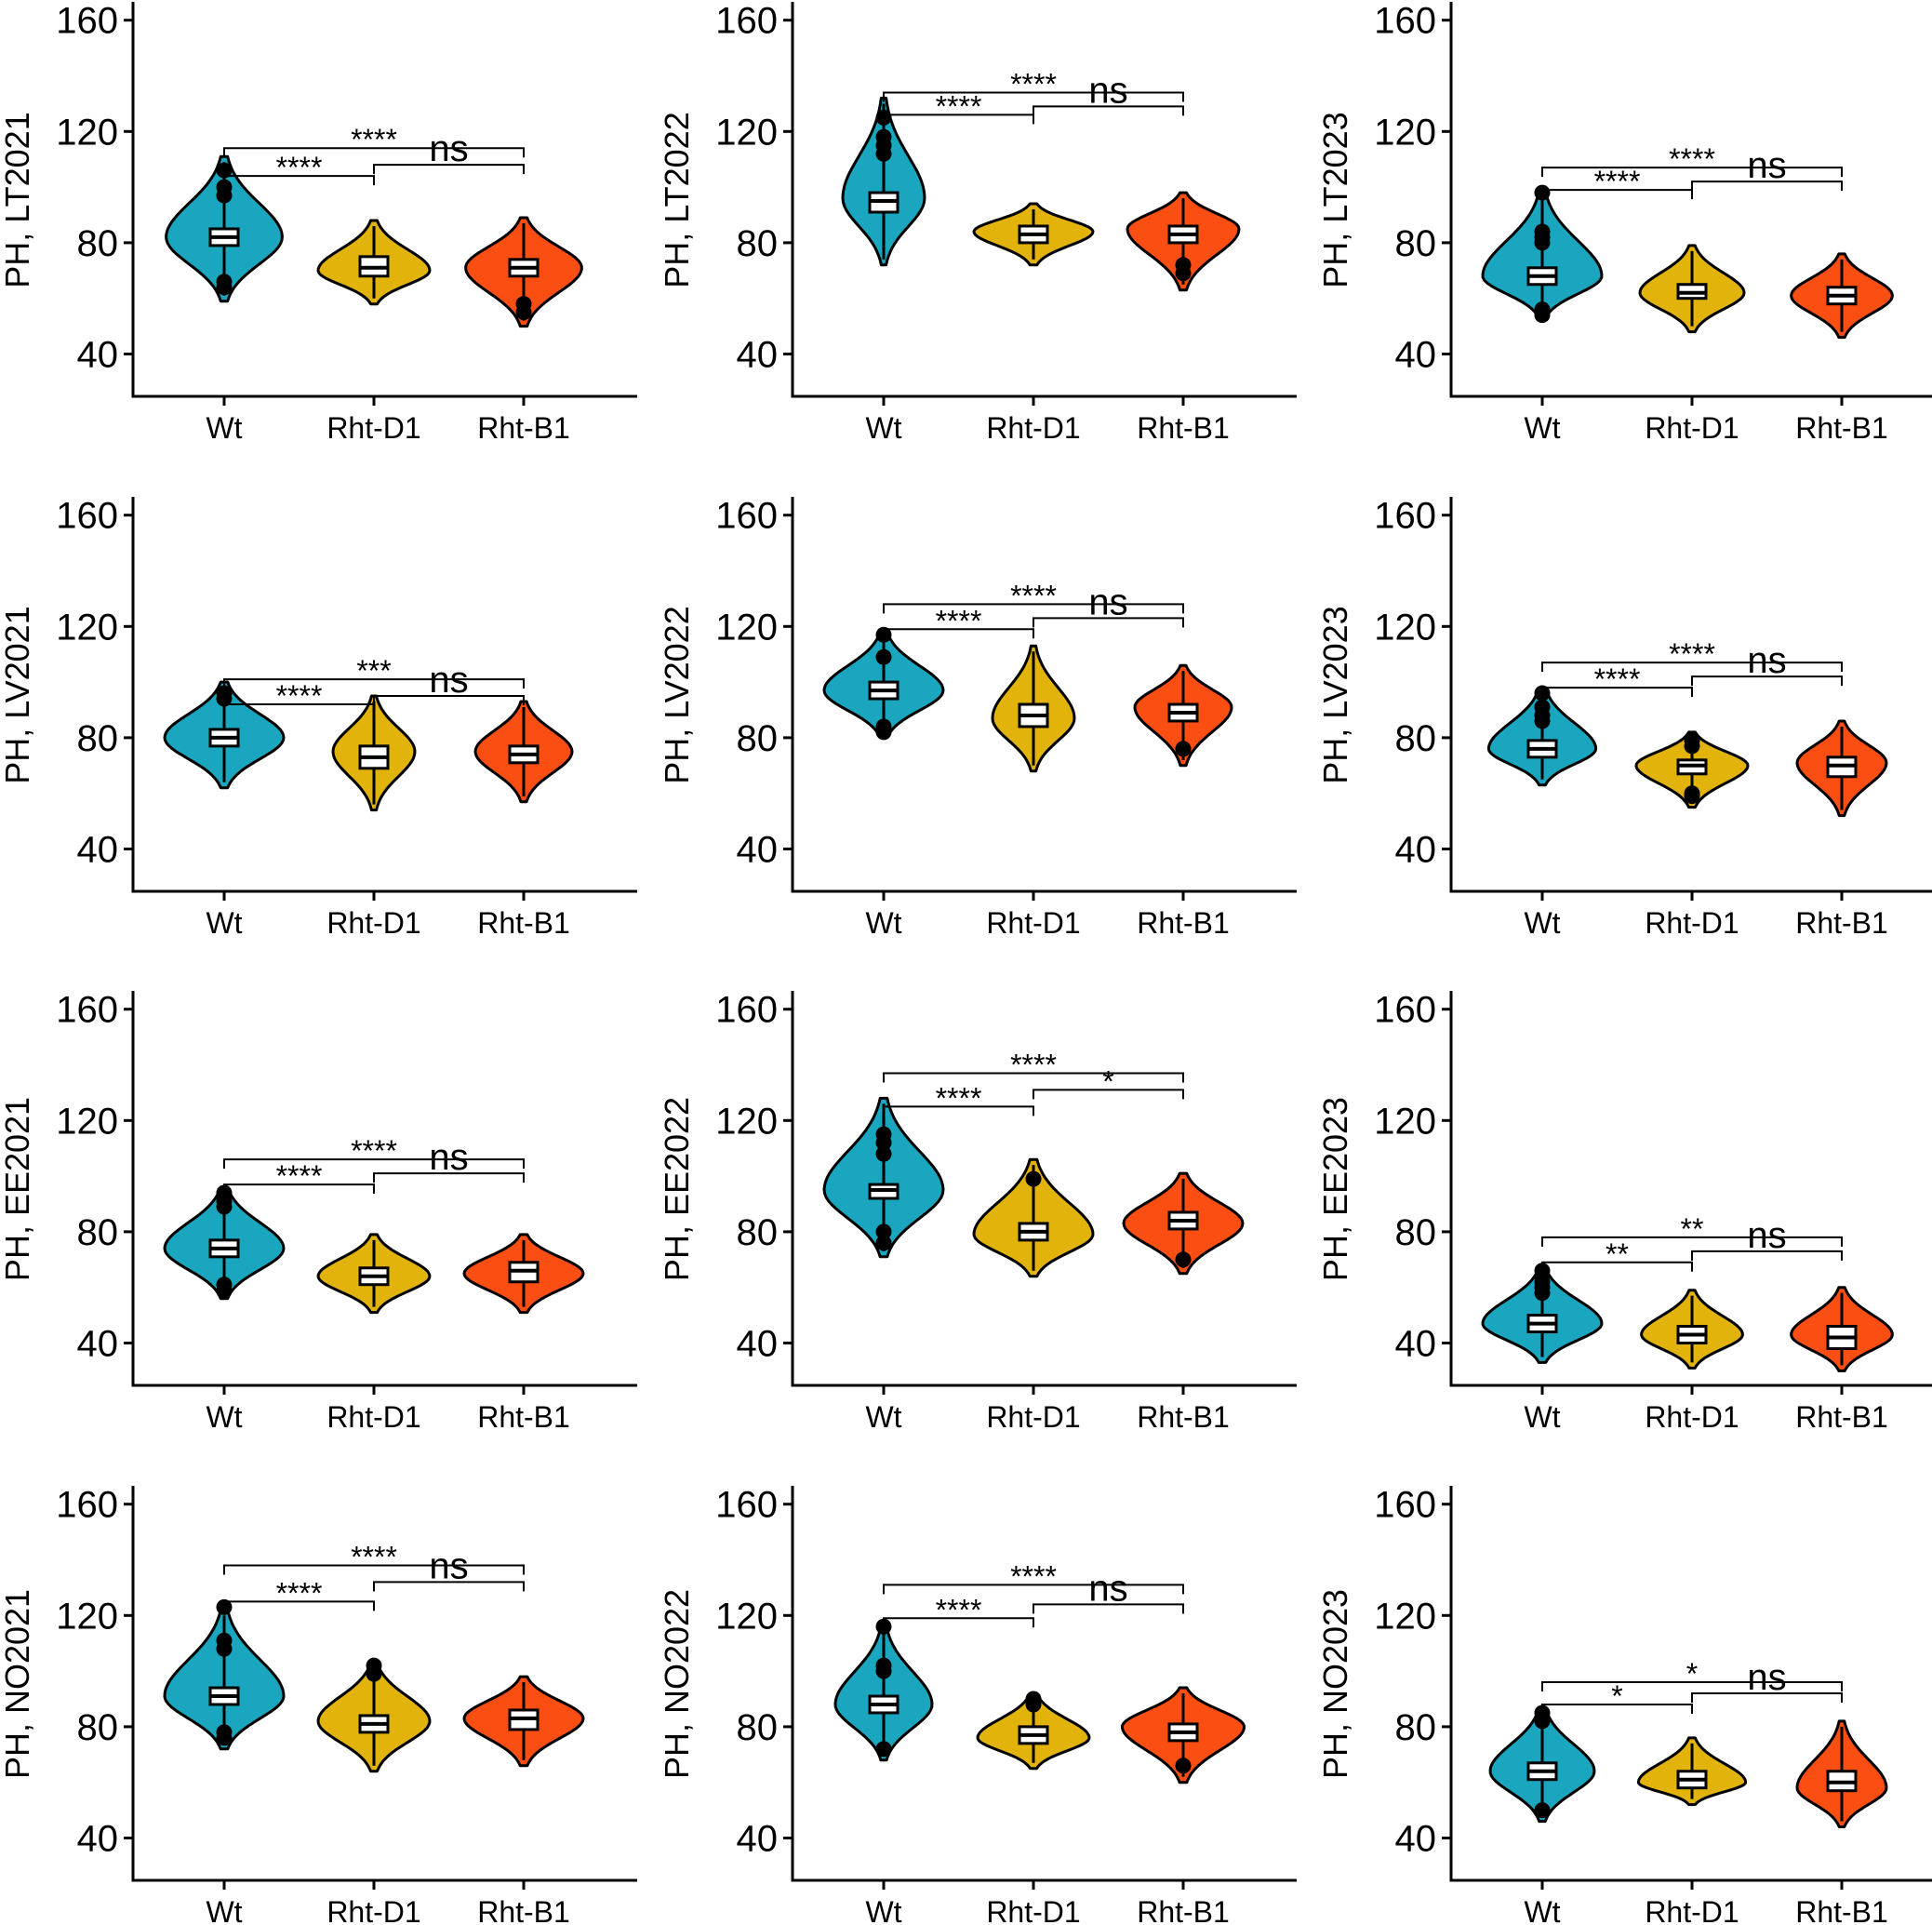 The width and height of the screenshot is (1932, 1925). I want to click on y-axis-title: PH, NO2022, so click(677, 1684).